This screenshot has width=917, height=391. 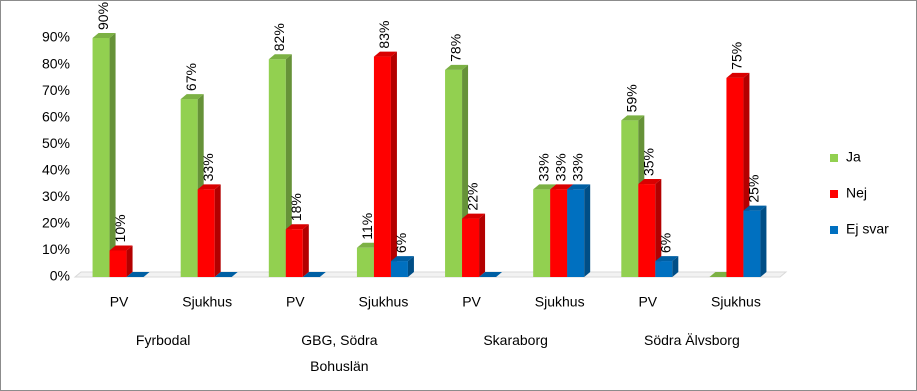 What do you see at coordinates (692, 340) in the screenshot?
I see `group-label: Södra Älvsborg` at bounding box center [692, 340].